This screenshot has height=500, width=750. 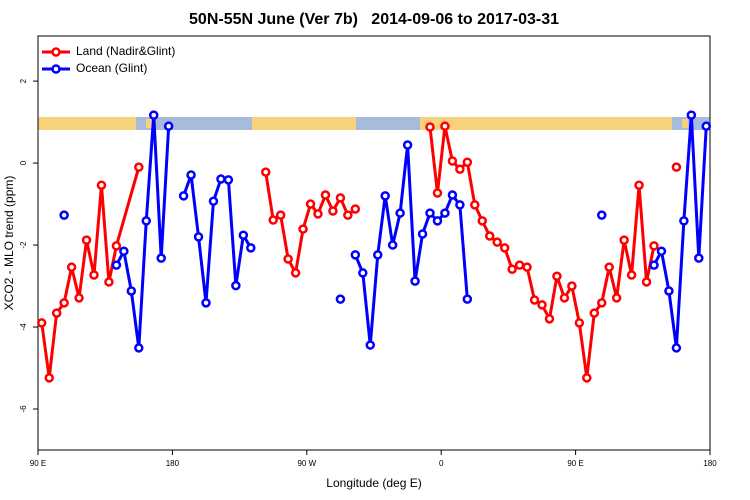 What do you see at coordinates (56, 69) in the screenshot?
I see `legend-marker` at bounding box center [56, 69].